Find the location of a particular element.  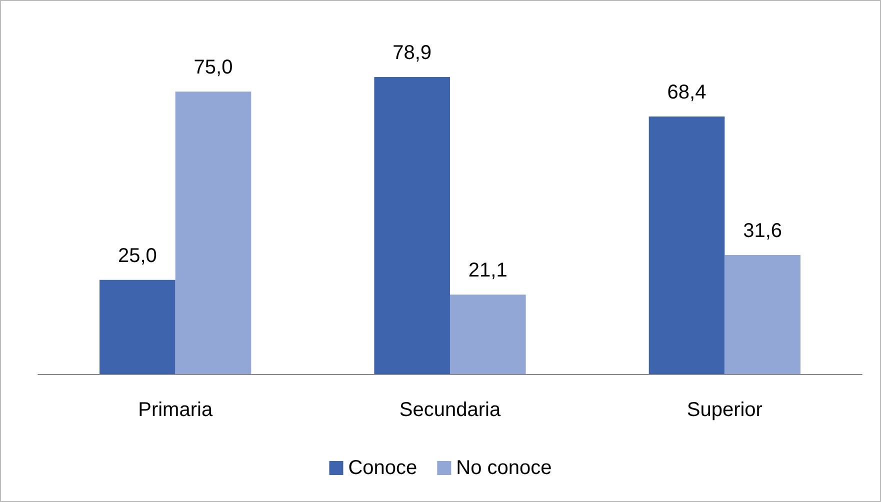

x-tick-label: Secundaria is located at coordinates (450, 410).